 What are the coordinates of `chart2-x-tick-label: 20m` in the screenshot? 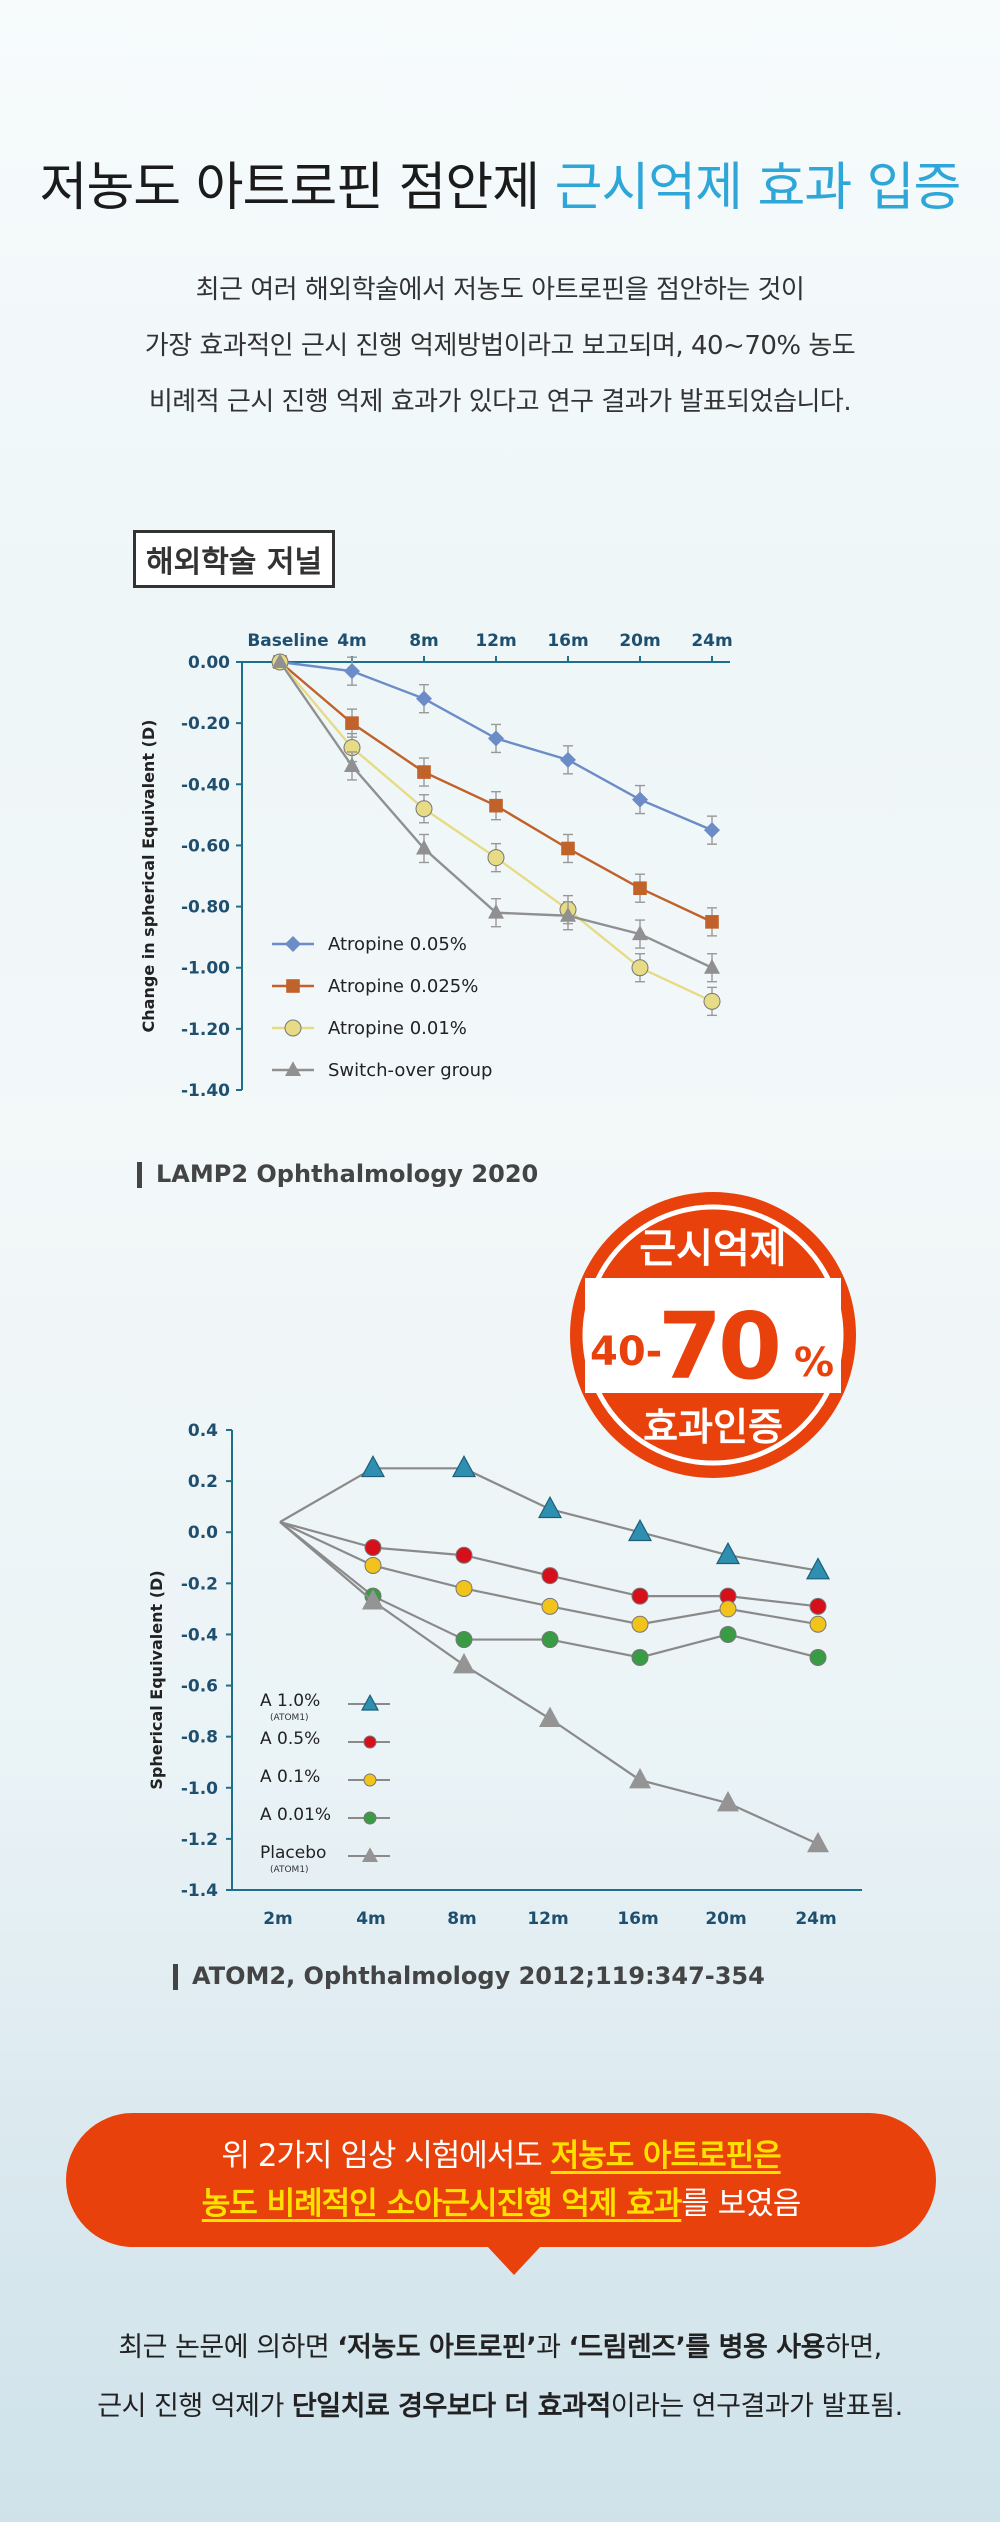 It's located at (725, 1919).